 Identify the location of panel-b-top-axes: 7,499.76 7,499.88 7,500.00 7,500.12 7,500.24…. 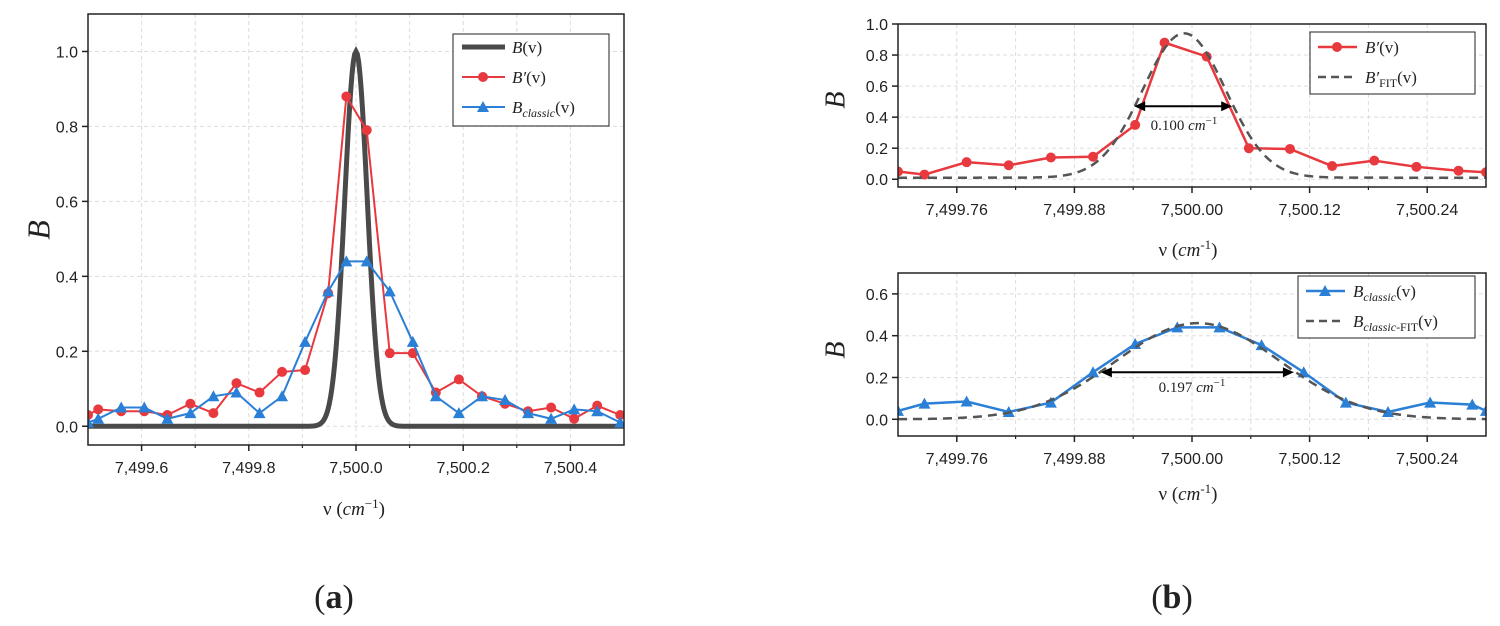
(1162, 118).